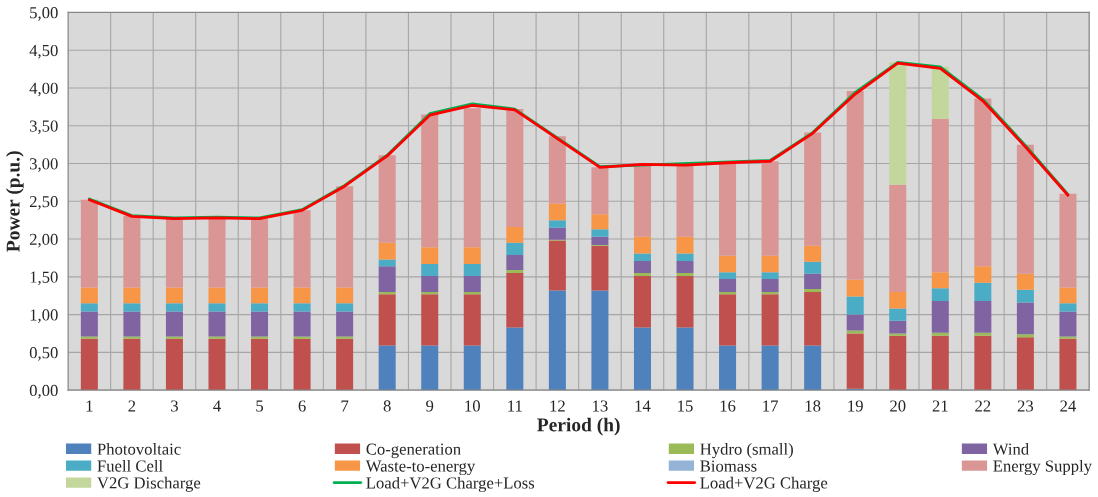 This screenshot has width=1098, height=497. Describe the element at coordinates (1042, 467) in the screenshot. I see `legend-label: Energy Supply` at that location.